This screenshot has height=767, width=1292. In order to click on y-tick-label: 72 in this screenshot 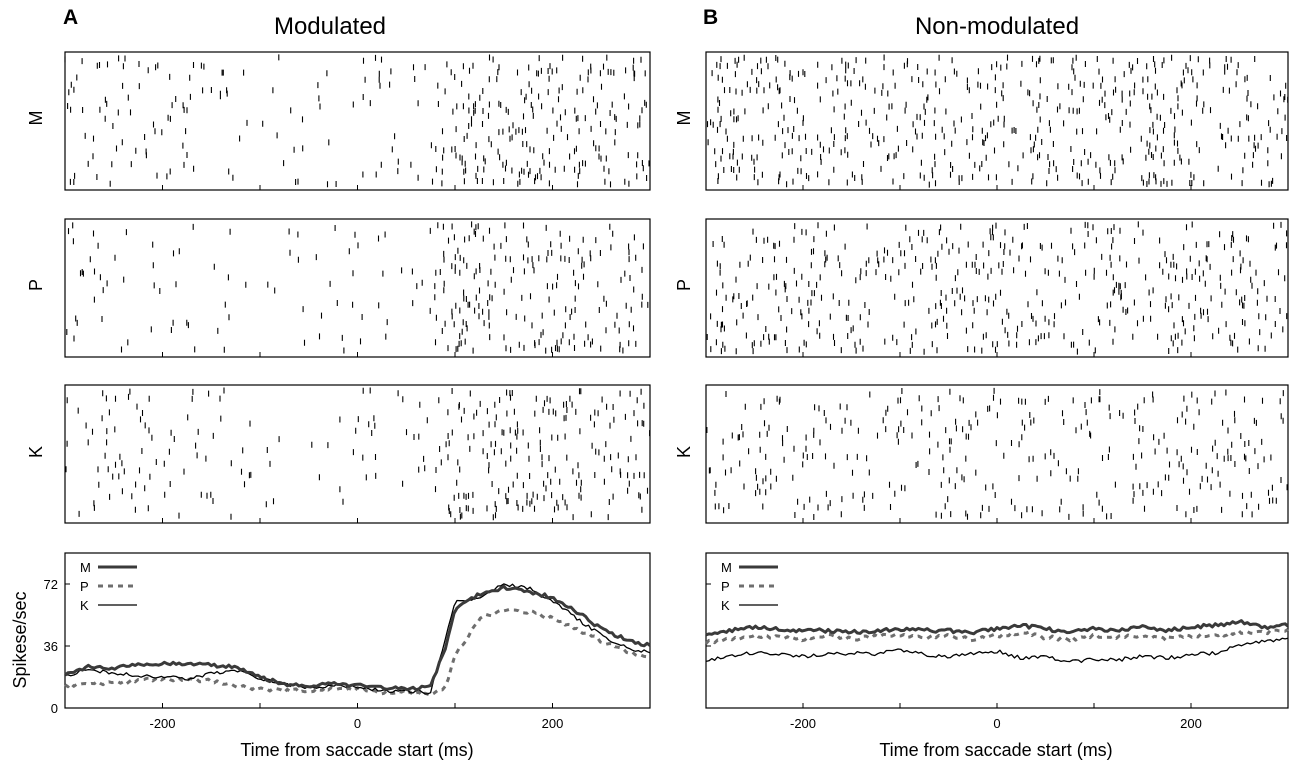, I will do `click(51, 584)`.